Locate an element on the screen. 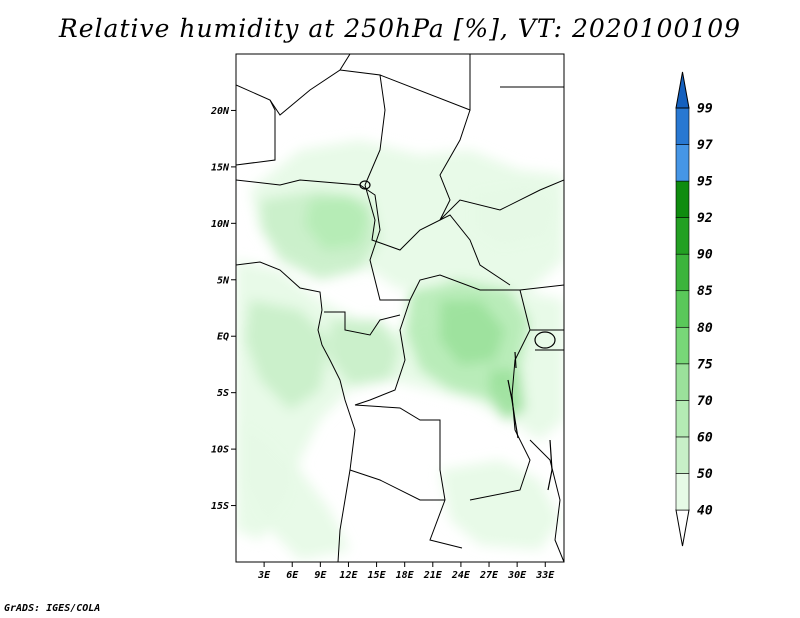  colorbar-label: 85 is located at coordinates (705, 291).